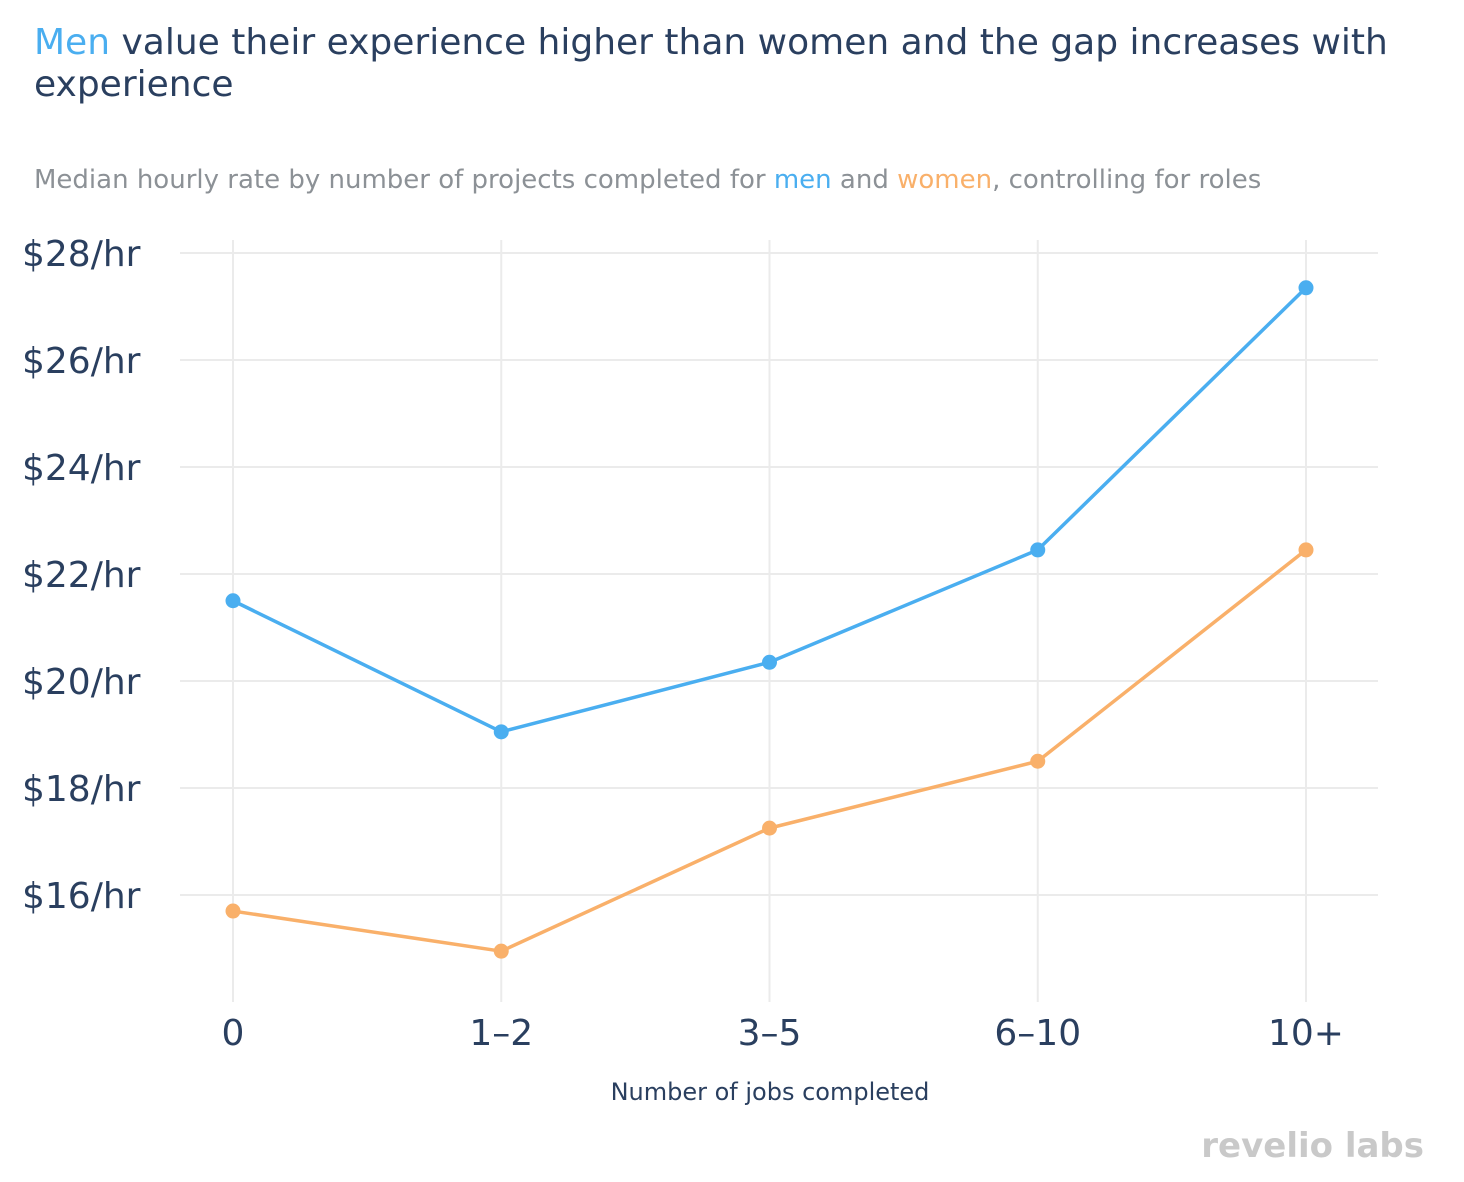  What do you see at coordinates (501, 1033) in the screenshot?
I see `x-tick-label: 1–2` at bounding box center [501, 1033].